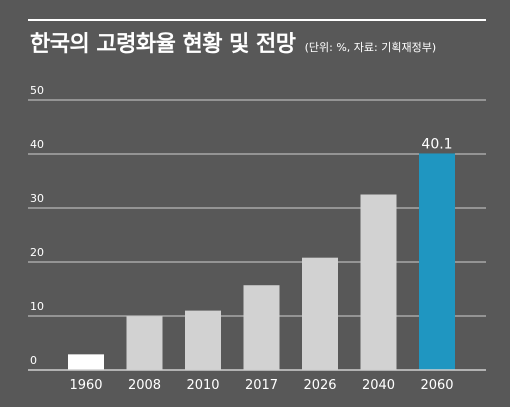 The width and height of the screenshot is (510, 407). Describe the element at coordinates (203, 340) in the screenshot. I see `bar-2010` at that location.